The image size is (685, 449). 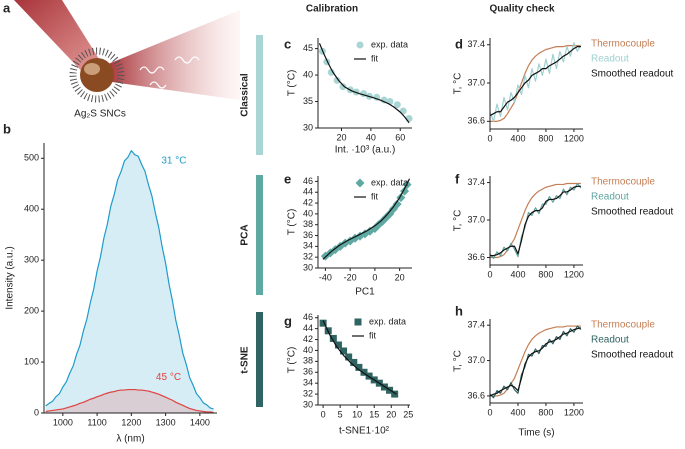 I want to click on panel-letter: a, so click(x=7, y=7).